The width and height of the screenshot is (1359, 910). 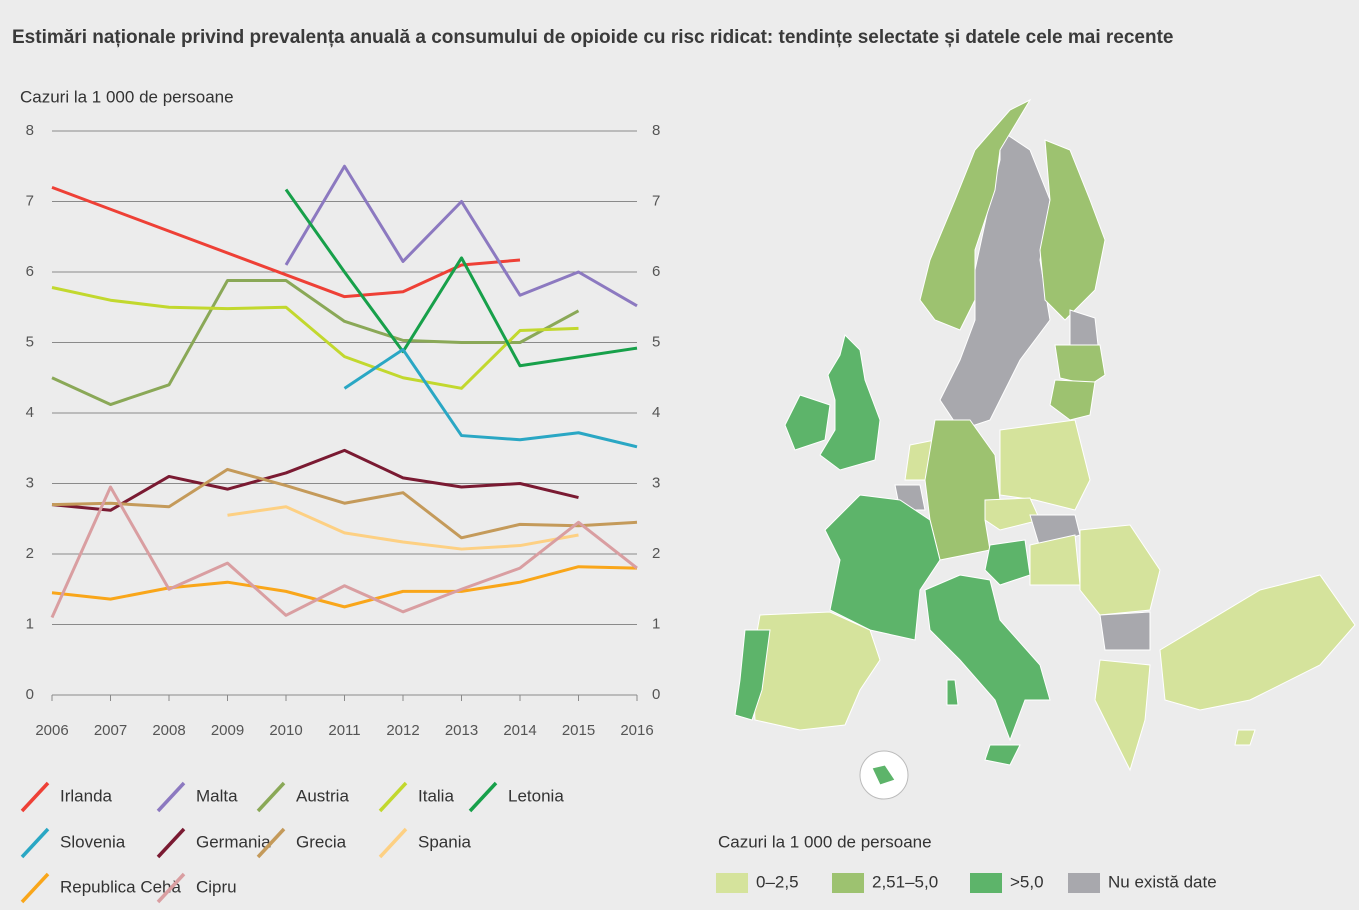 What do you see at coordinates (656, 271) in the screenshot?
I see `y2-tick-label: 6` at bounding box center [656, 271].